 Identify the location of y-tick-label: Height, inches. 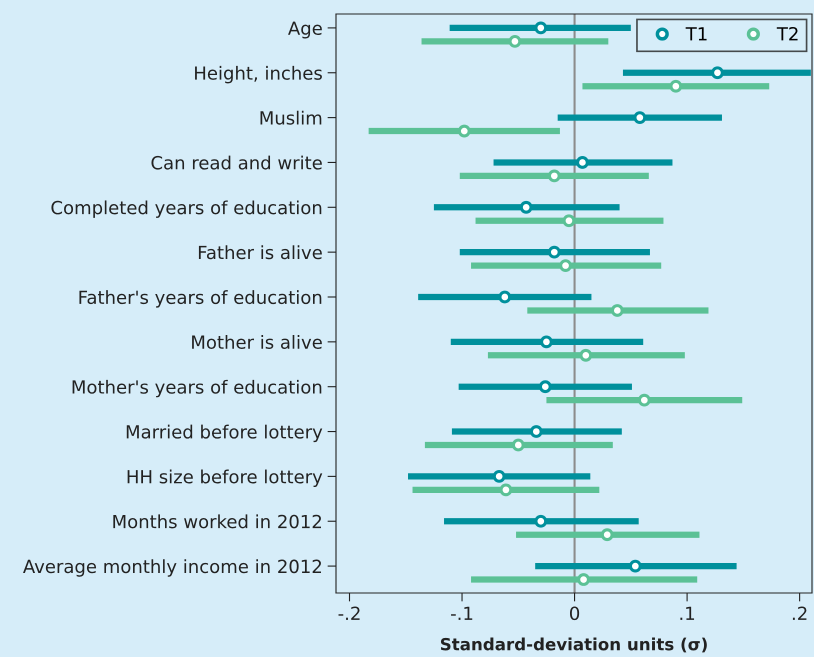
(258, 75).